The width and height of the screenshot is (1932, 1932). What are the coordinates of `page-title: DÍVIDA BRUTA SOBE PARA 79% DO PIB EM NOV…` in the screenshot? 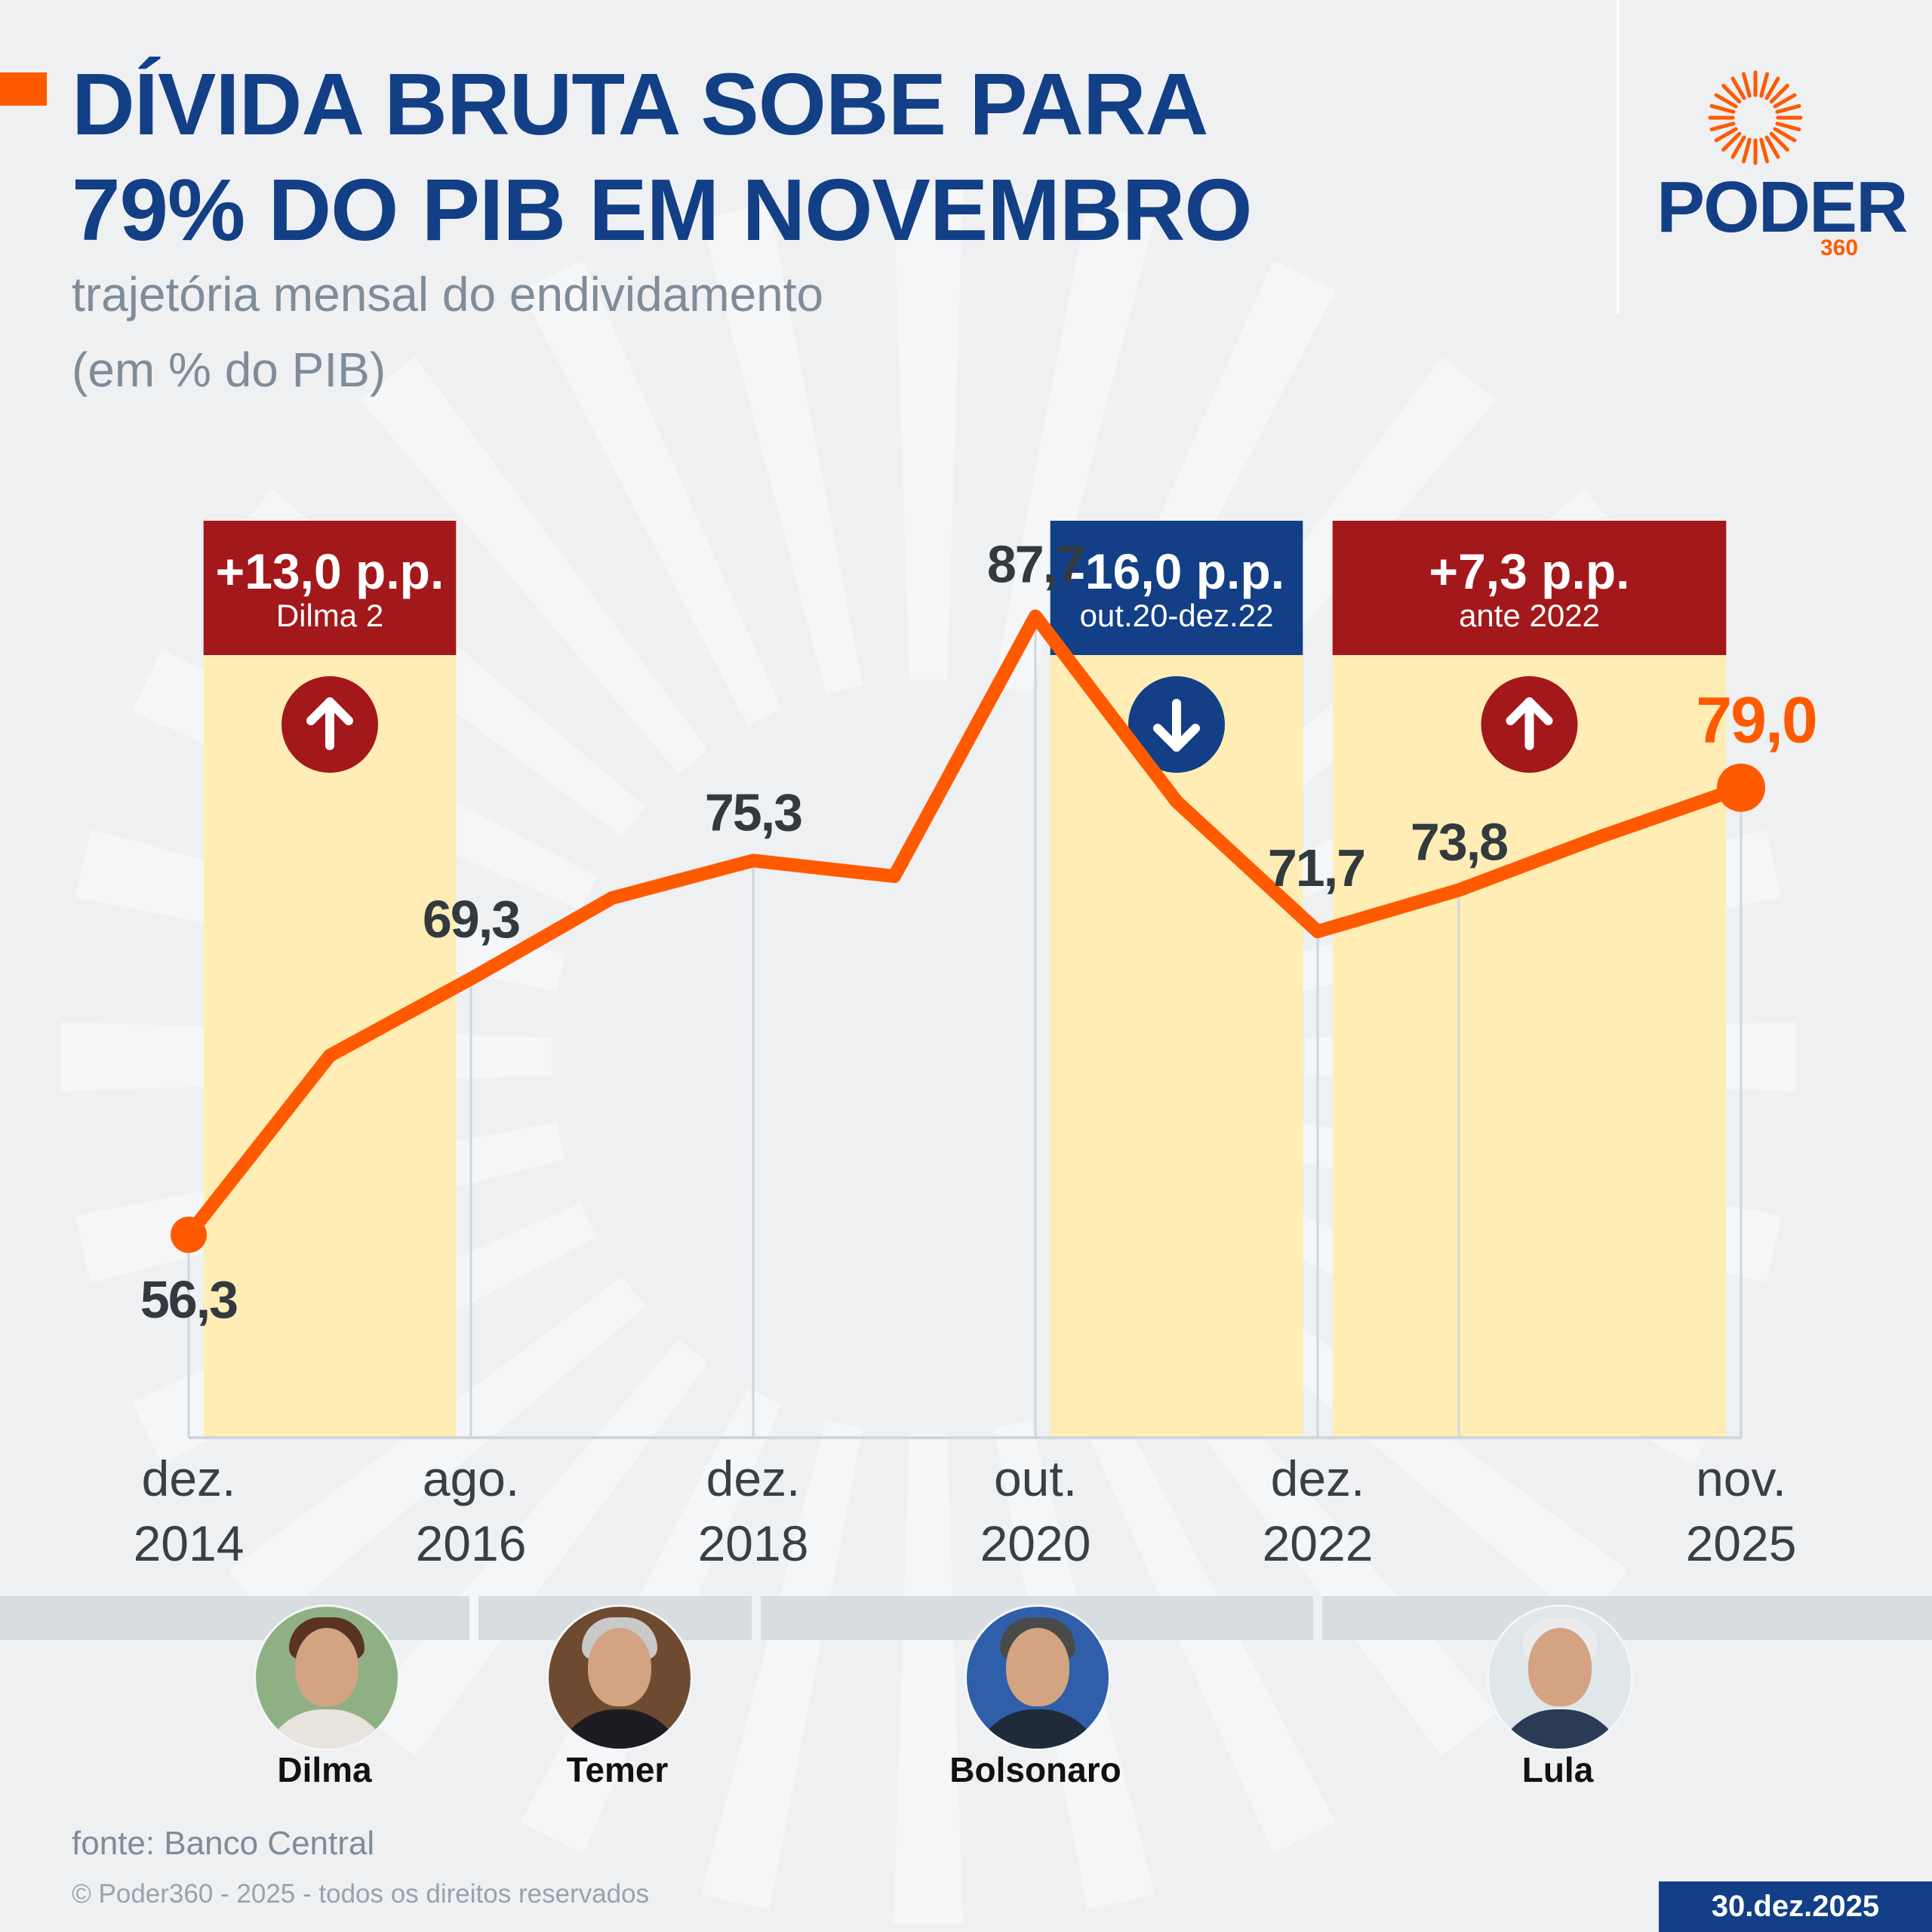 It's located at (683, 157).